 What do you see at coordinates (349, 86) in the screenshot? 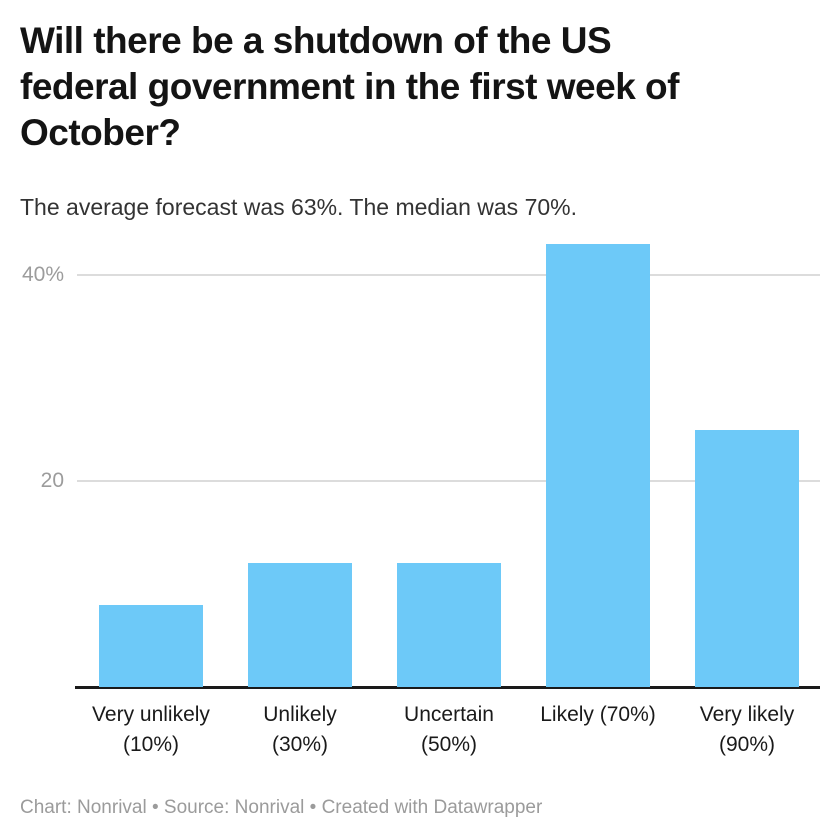
I see `chart-title-line: federal government in the first week of` at bounding box center [349, 86].